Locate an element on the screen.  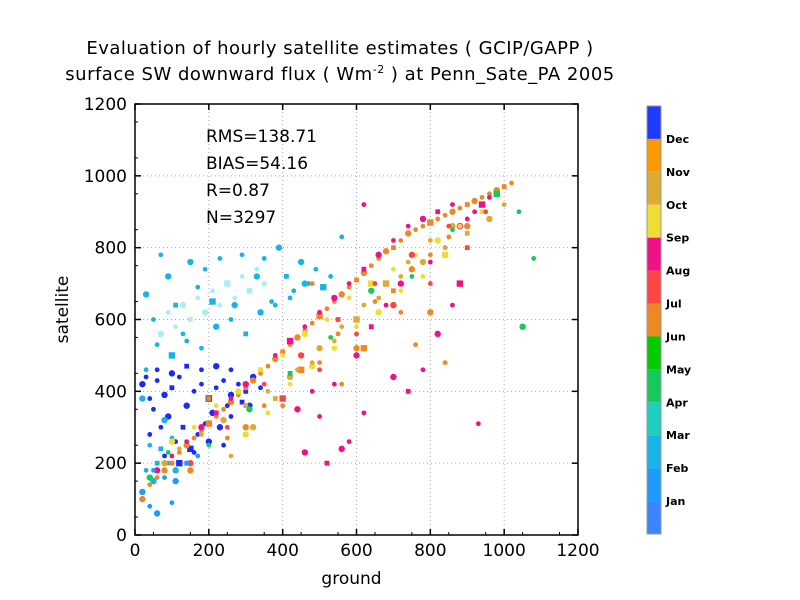
x-tick-label: 600 is located at coordinates (356, 551).